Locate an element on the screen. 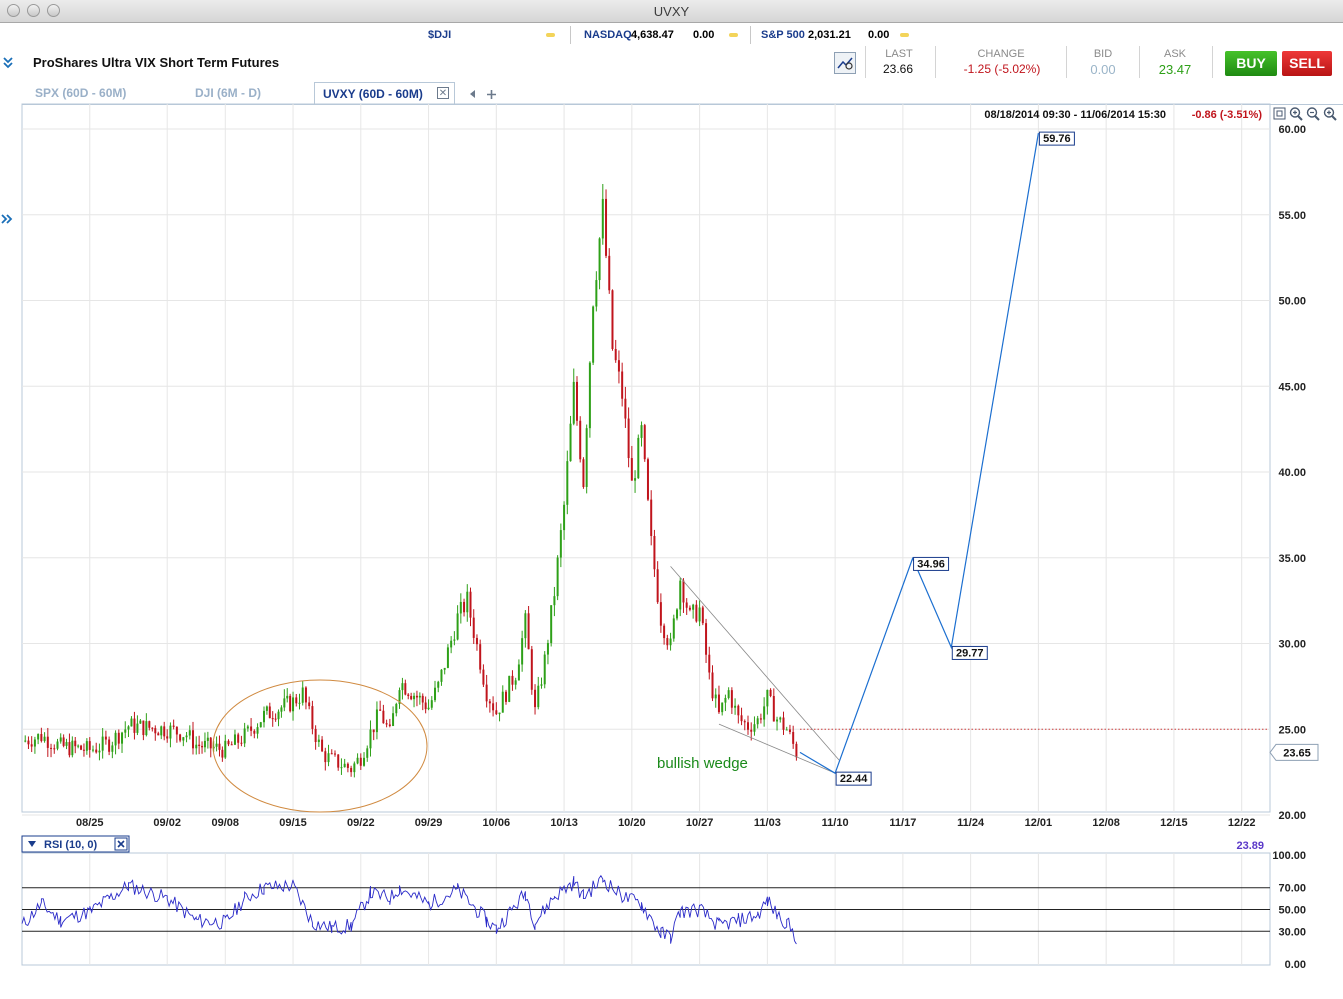  ticker-sp500-value: 2,031.21 is located at coordinates (829, 35).